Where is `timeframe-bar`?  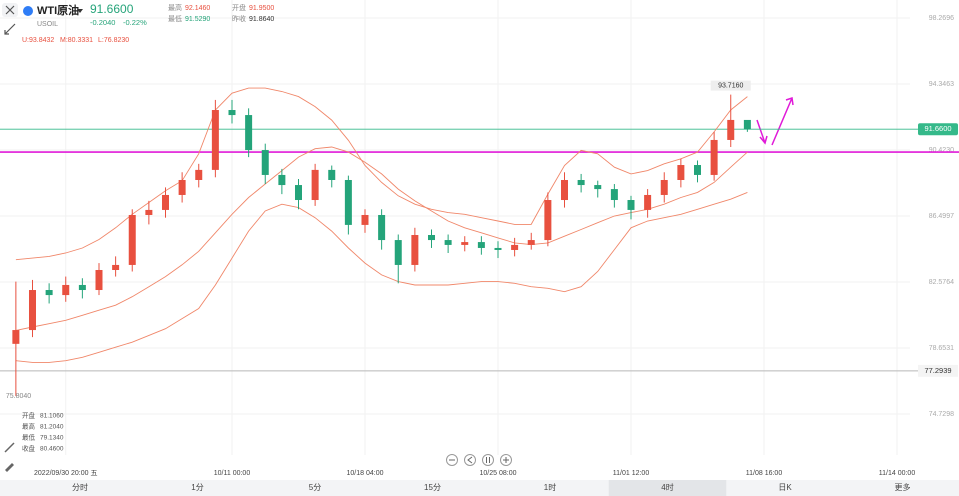
timeframe-bar is located at coordinates (479, 488).